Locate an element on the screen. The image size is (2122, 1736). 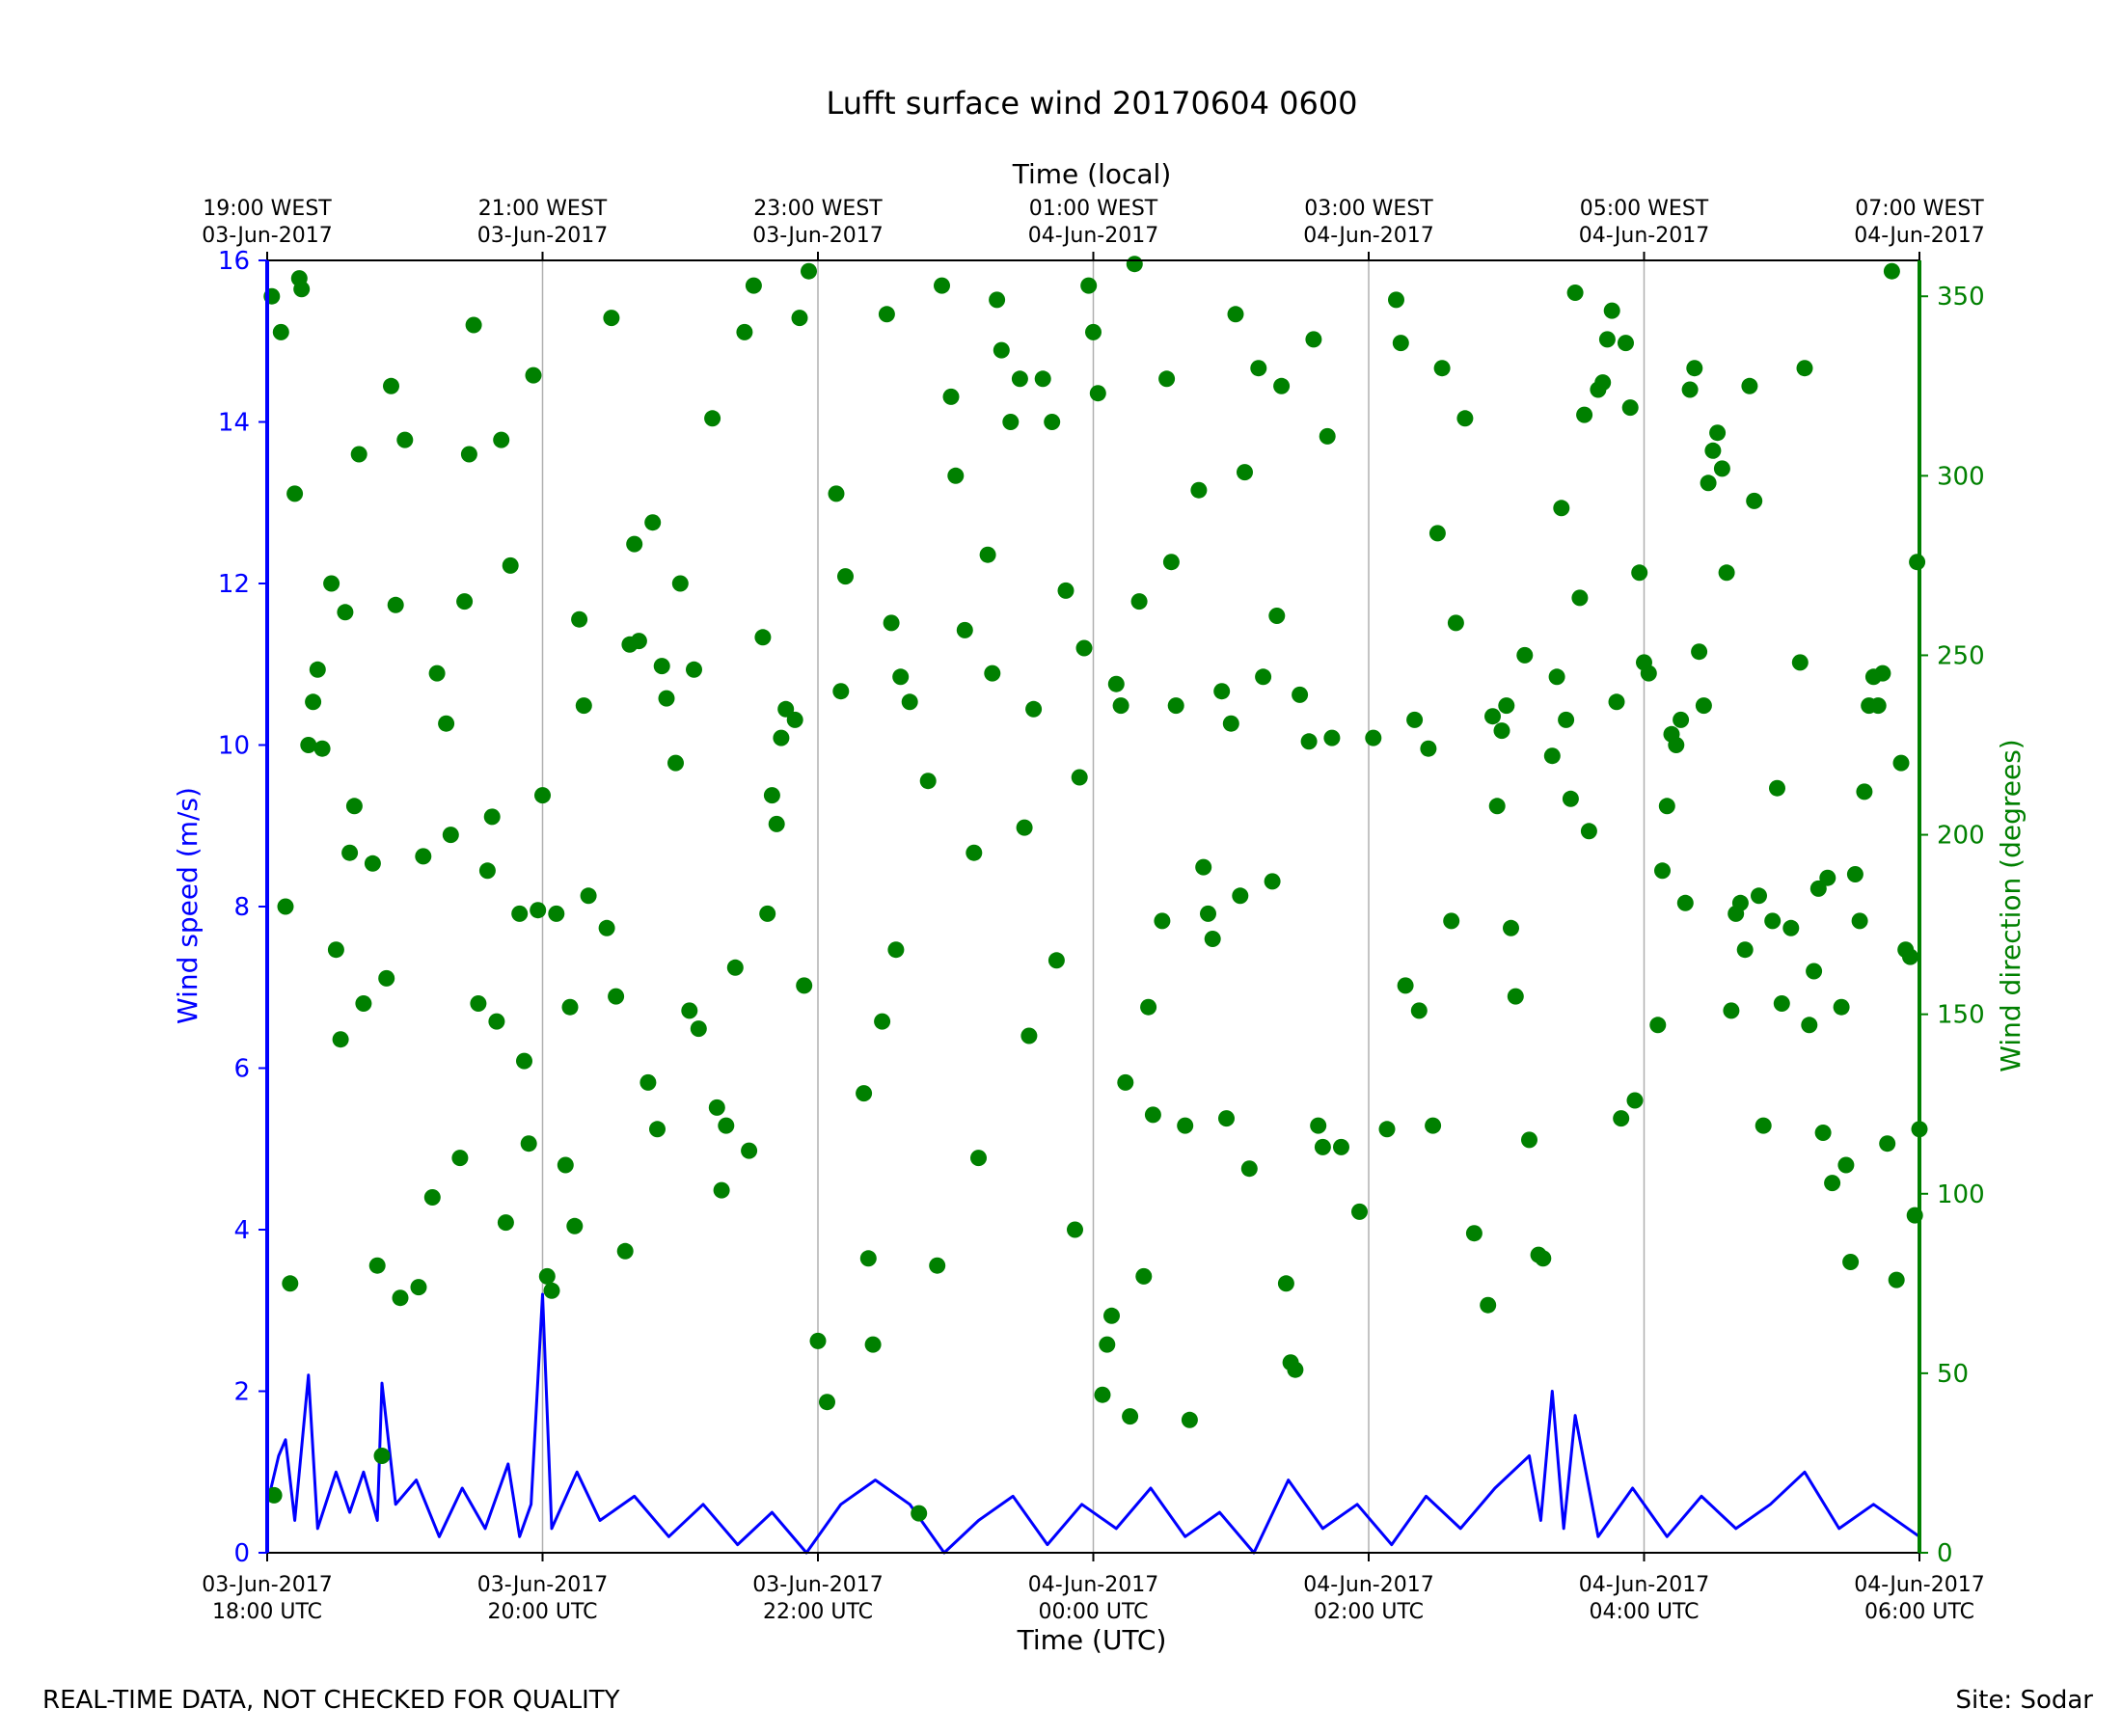
chart-title: Lufft surface wind 20170604 0600 is located at coordinates (1092, 103).